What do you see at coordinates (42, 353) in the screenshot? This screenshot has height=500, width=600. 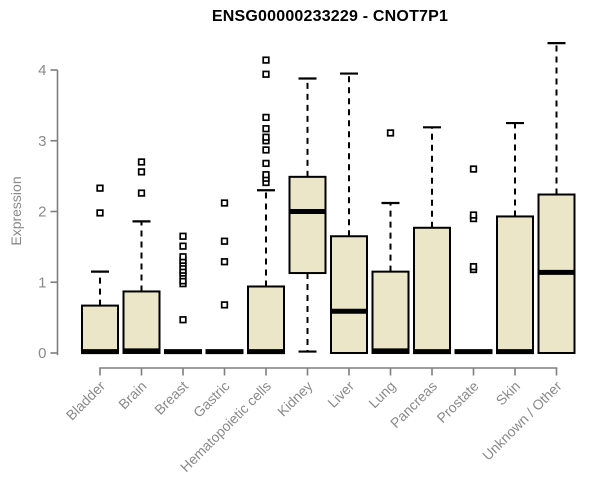 I see `y-tick-label: 0` at bounding box center [42, 353].